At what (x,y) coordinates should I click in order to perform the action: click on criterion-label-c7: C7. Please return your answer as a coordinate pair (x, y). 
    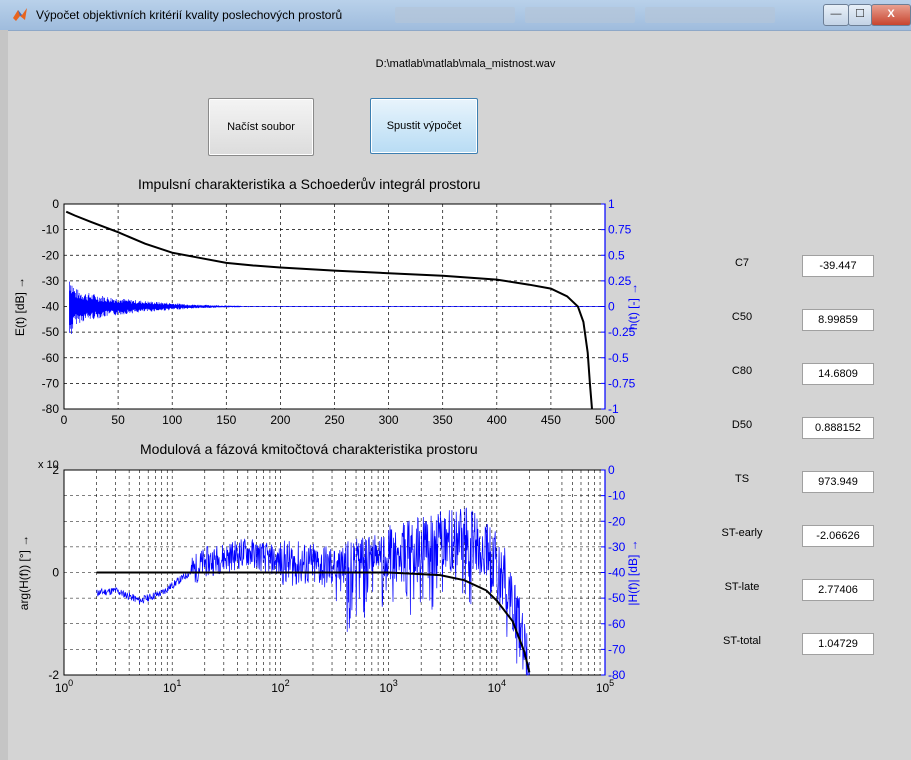
    Looking at the image, I should click on (742, 263).